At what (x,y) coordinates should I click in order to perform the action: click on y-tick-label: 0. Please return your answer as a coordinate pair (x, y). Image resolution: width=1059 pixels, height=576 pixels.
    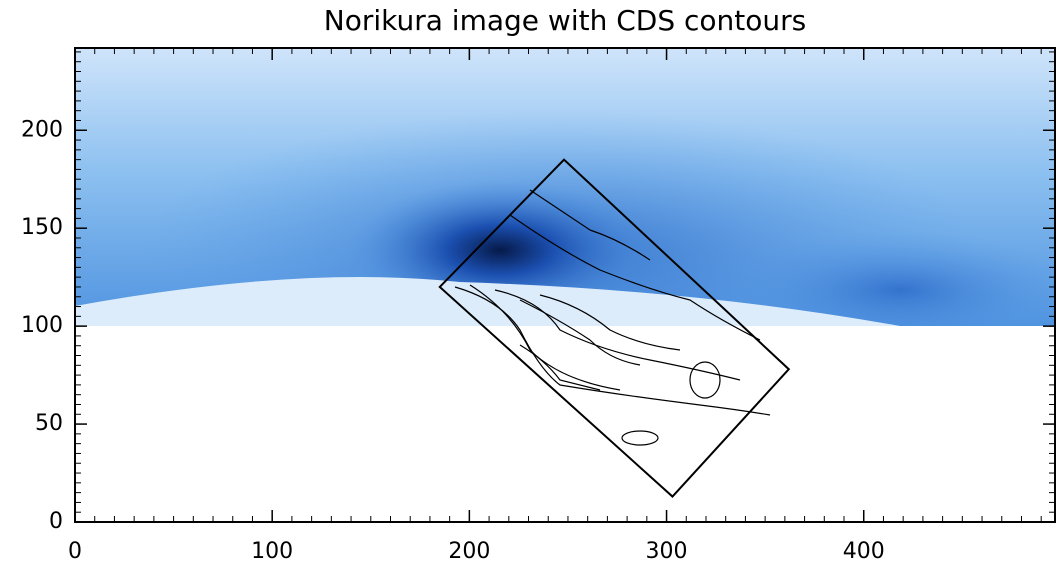
    Looking at the image, I should click on (56, 521).